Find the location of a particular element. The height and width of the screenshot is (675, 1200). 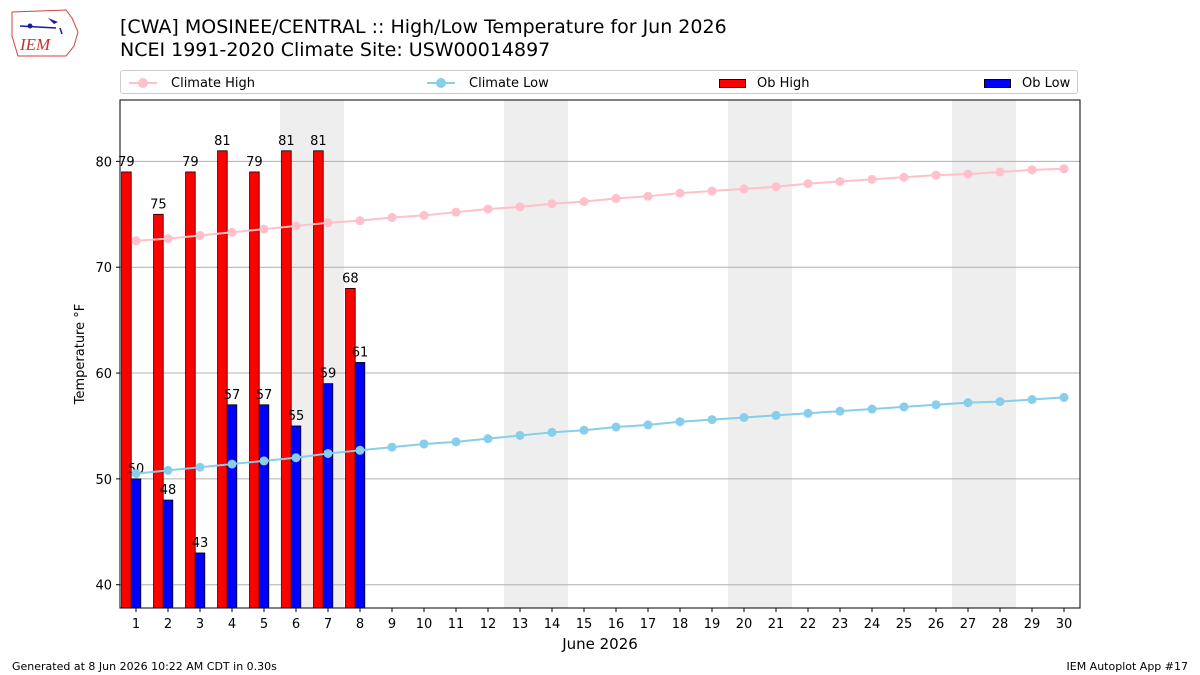

x-tick-label: 10 is located at coordinates (424, 624).